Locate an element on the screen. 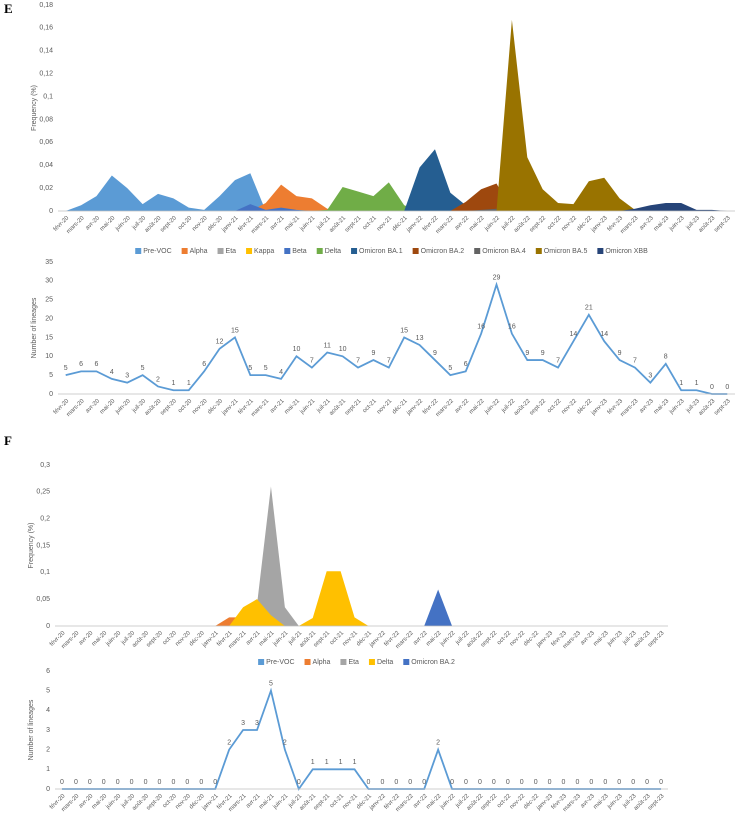  y-tick-label: 30 is located at coordinates (49, 281).